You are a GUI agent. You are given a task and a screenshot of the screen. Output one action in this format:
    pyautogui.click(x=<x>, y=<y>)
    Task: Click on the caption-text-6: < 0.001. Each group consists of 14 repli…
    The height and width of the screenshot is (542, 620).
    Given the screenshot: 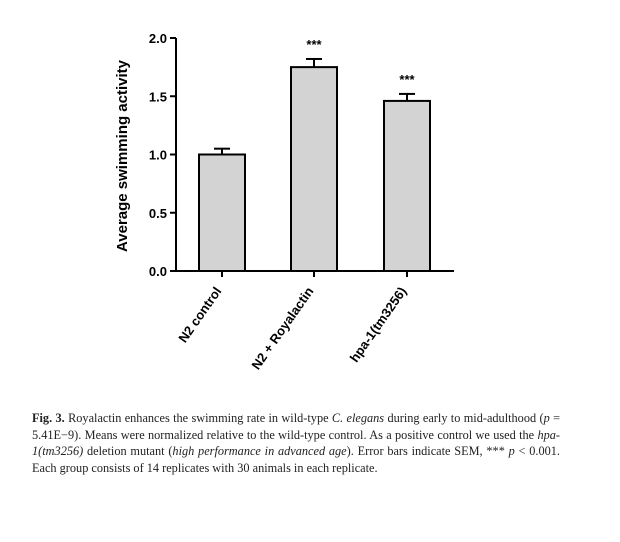 What is the action you would take?
    pyautogui.click(x=296, y=459)
    